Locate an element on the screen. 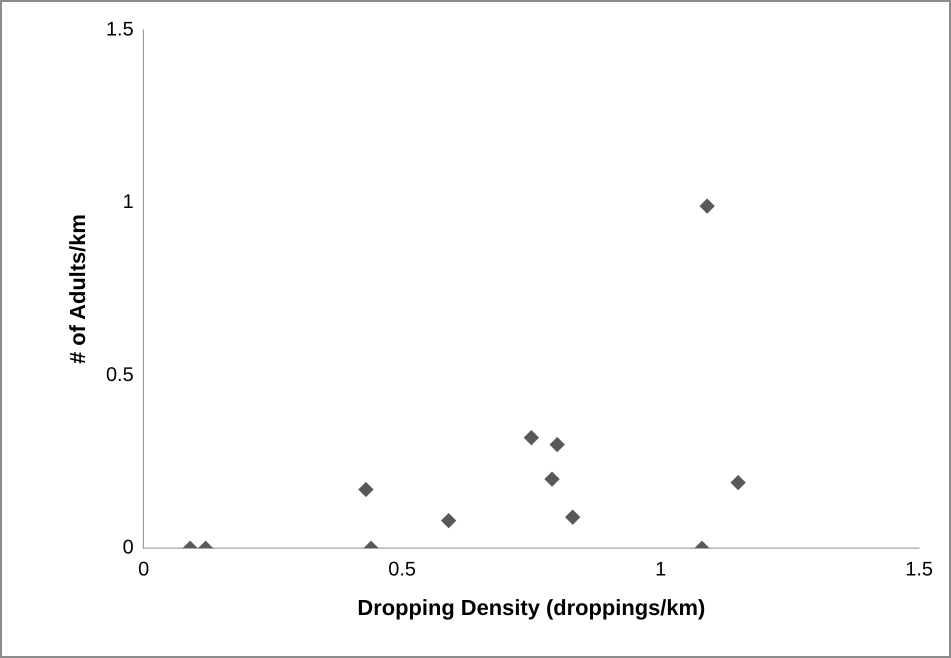 The height and width of the screenshot is (658, 951). x-tick-label: 1.5 is located at coordinates (919, 569).